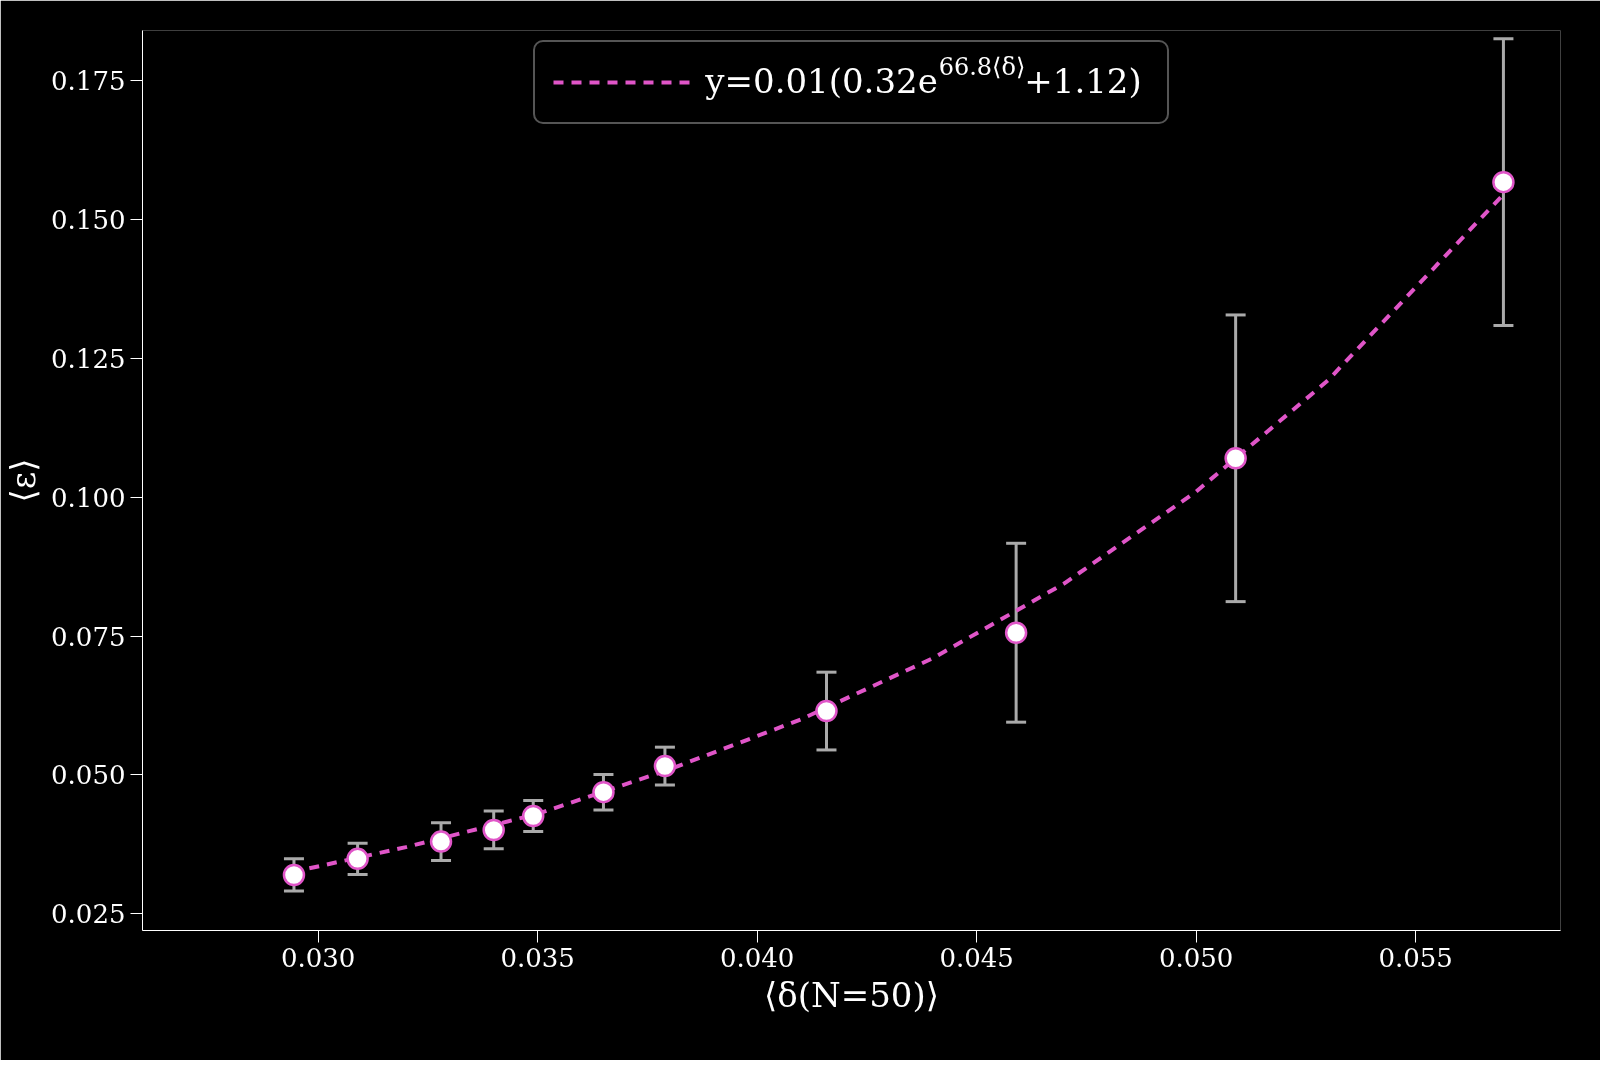  I want to click on y-tick-label: 0.050, so click(88, 775).